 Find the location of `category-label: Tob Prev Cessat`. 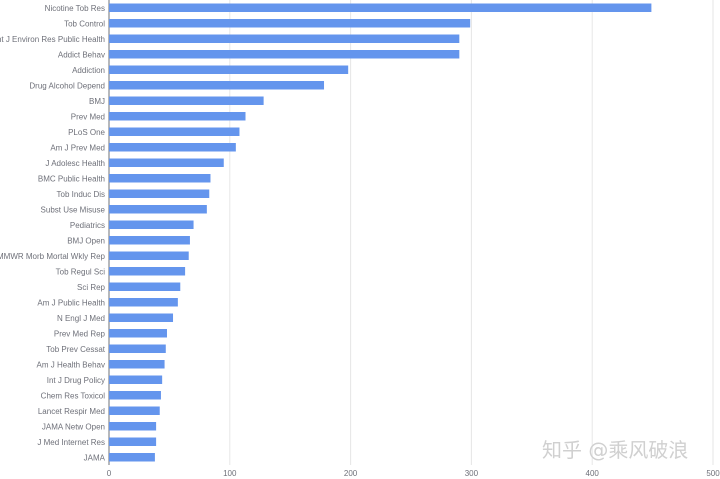

category-label: Tob Prev Cessat is located at coordinates (75, 349).